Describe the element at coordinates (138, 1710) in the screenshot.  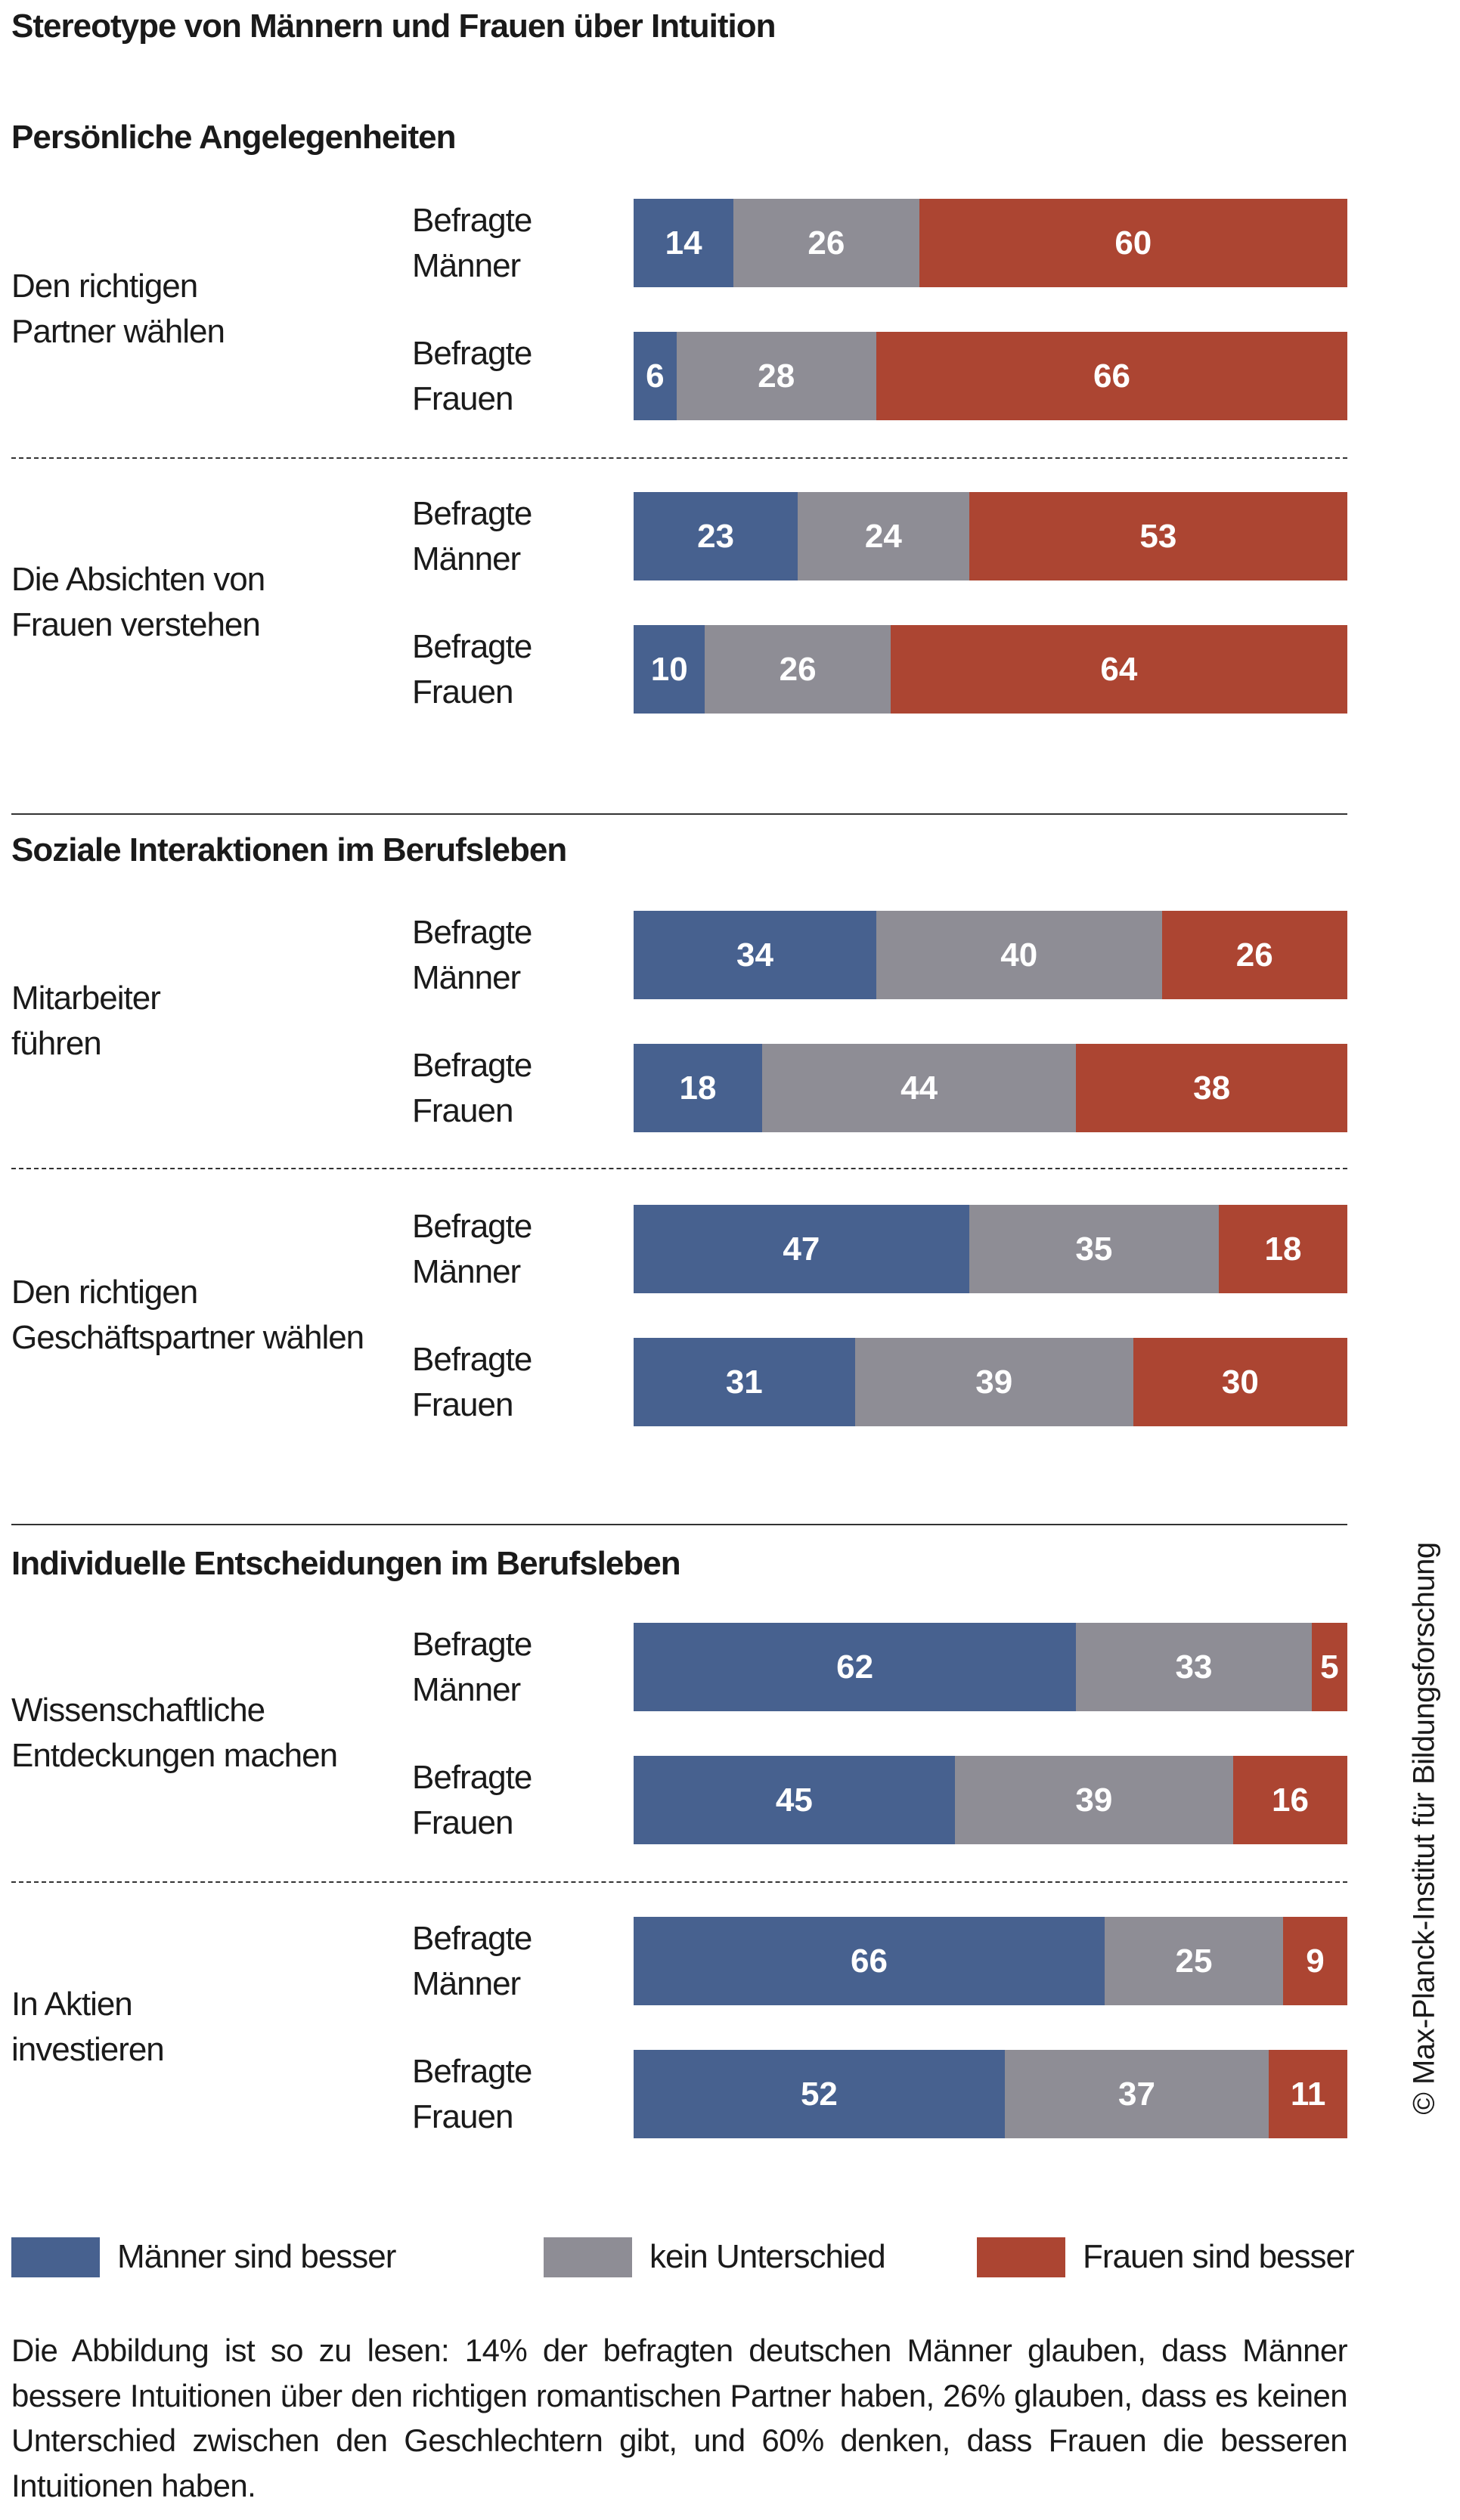
I see `topic-label-line: Wissenschaftliche` at that location.